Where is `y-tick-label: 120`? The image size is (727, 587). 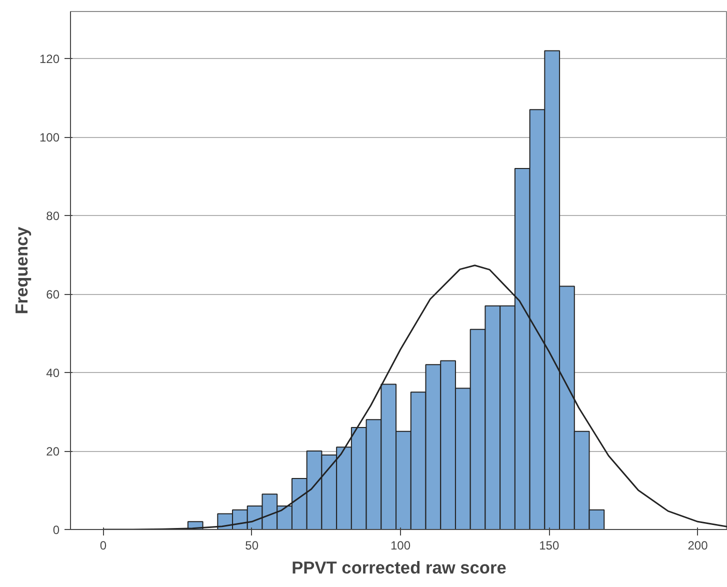
y-tick-label: 120 is located at coordinates (49, 59).